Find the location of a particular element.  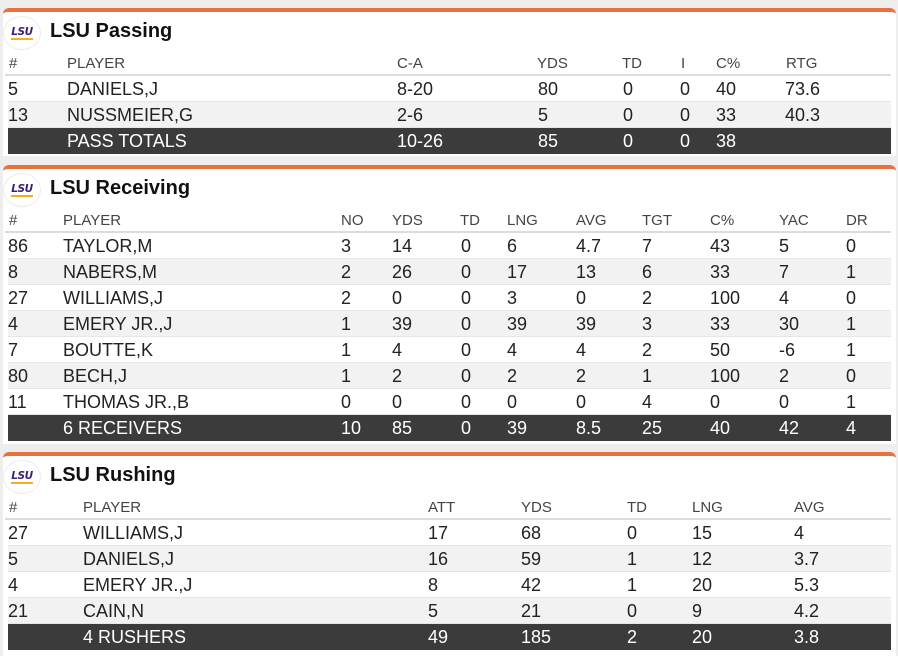

table-row: 8 NABERS,M 2 26 0 17 13 6 33 7 1 is located at coordinates (449, 272).